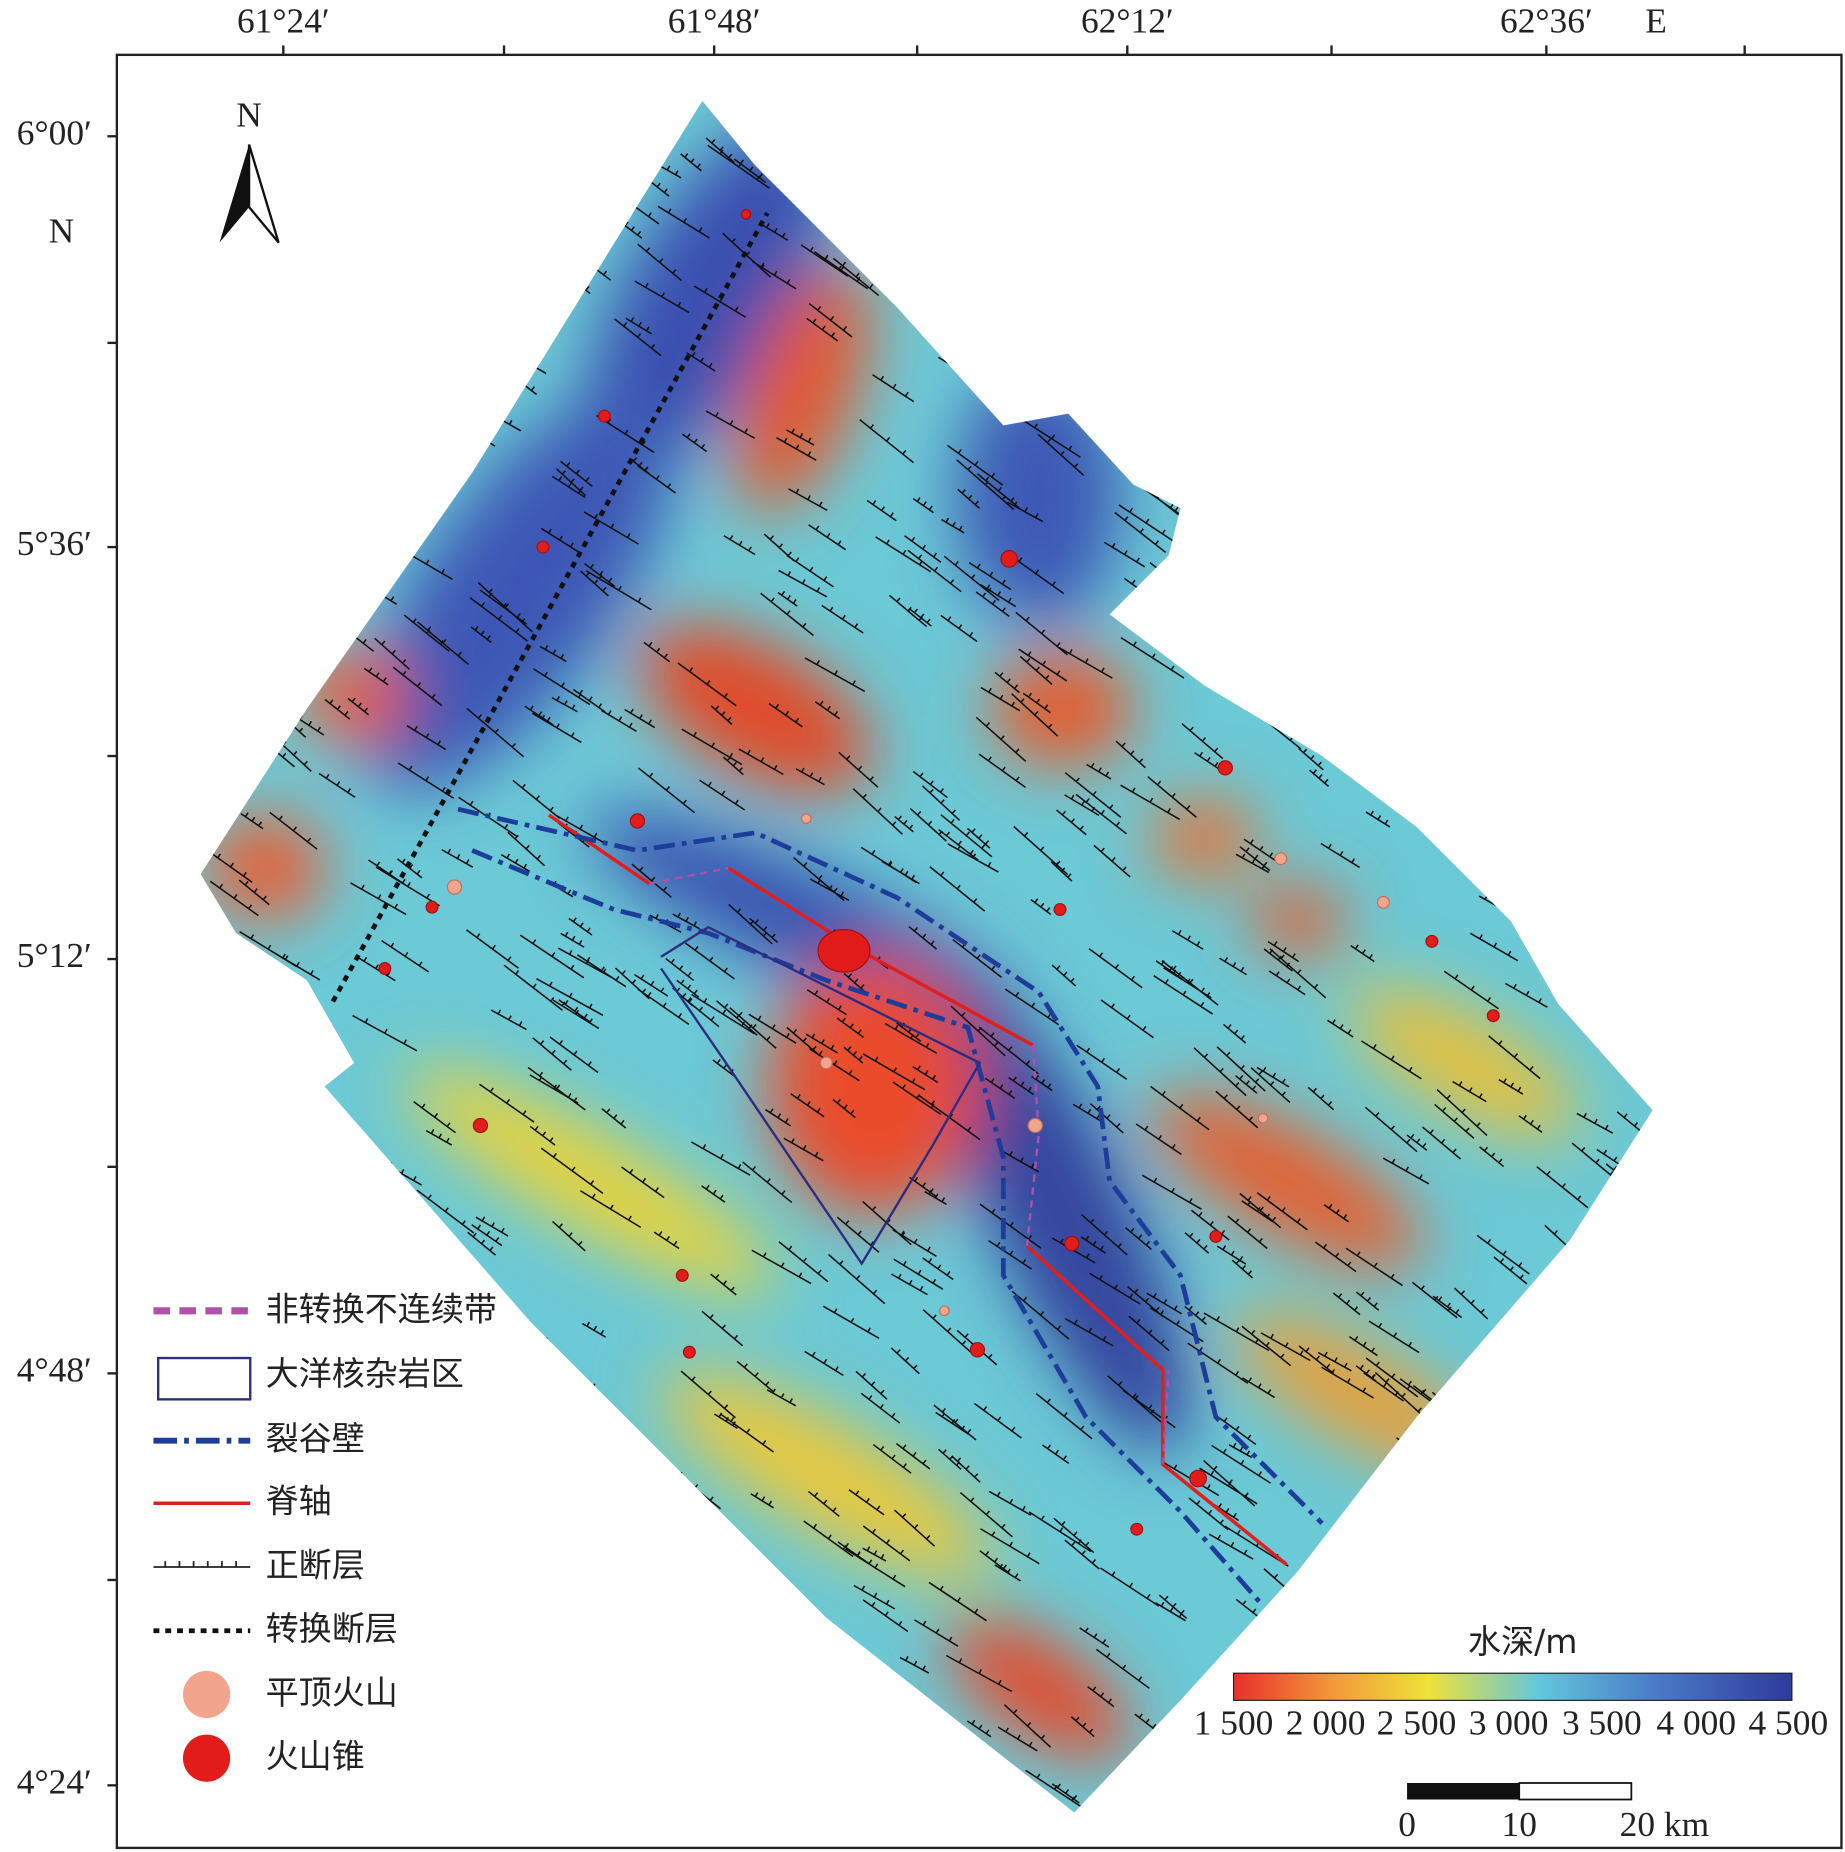 Image resolution: width=1845 pixels, height=1852 pixels. What do you see at coordinates (1326, 1722) in the screenshot?
I see `colorbar-tick: 2 000` at bounding box center [1326, 1722].